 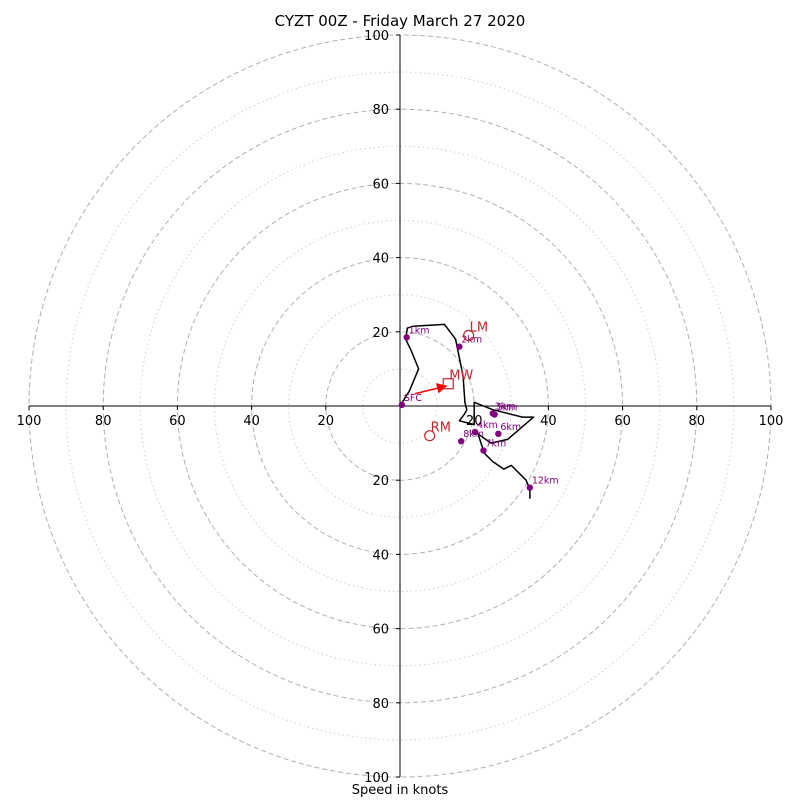 What do you see at coordinates (498, 434) in the screenshot?
I see `height-marker-6km` at bounding box center [498, 434].